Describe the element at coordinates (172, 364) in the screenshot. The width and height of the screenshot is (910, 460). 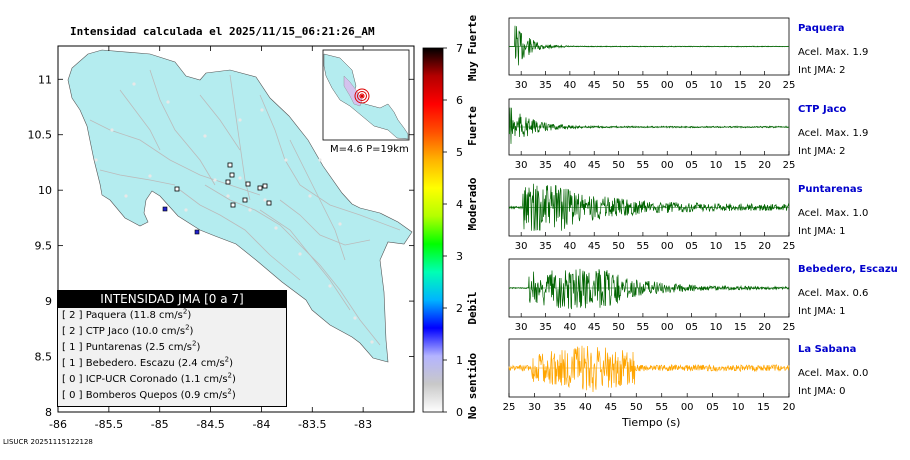
I see `legend-item: [ 1 ] Bebedero. Escazu (2.4 cm/s2)` at that location.